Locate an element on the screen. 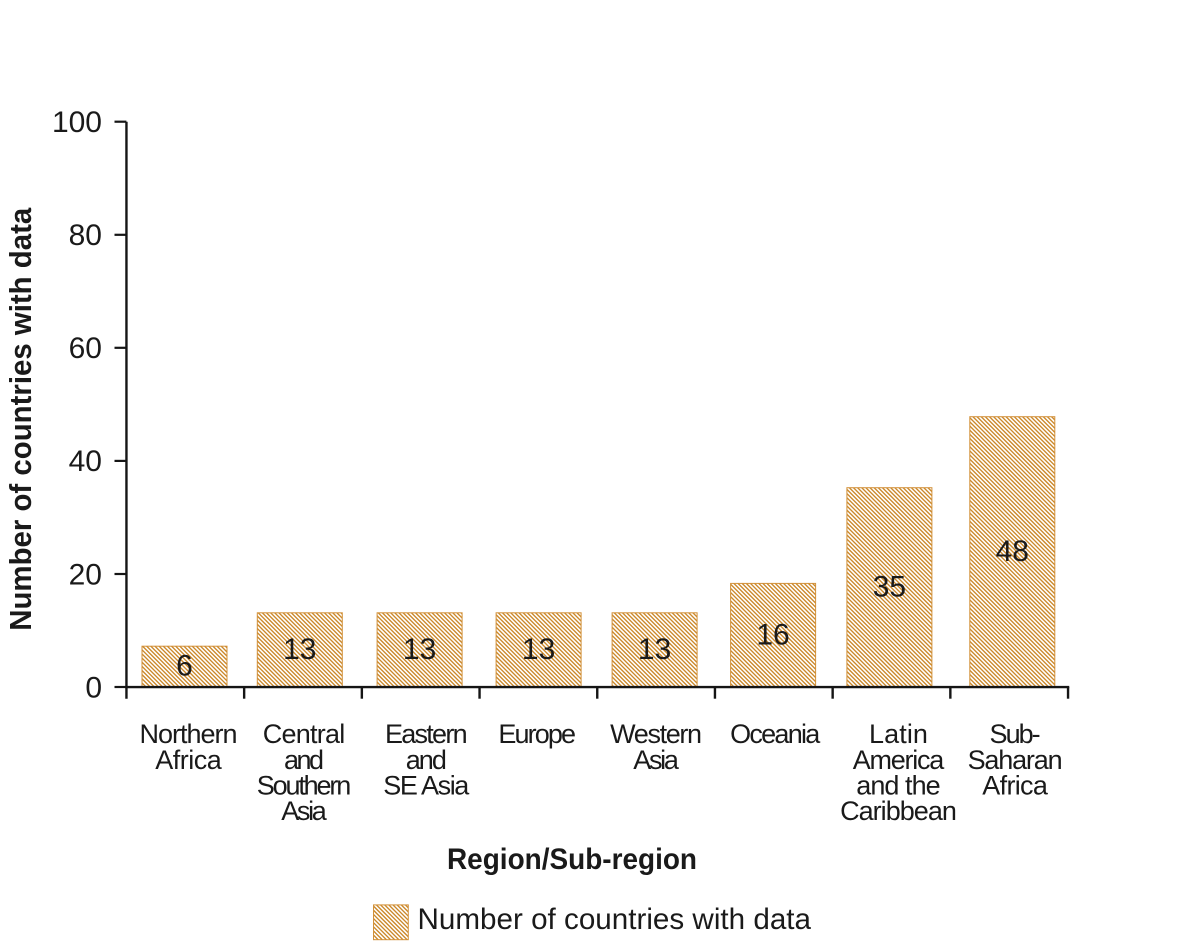 The image size is (1197, 947). svg-text: Europe is located at coordinates (537, 734).